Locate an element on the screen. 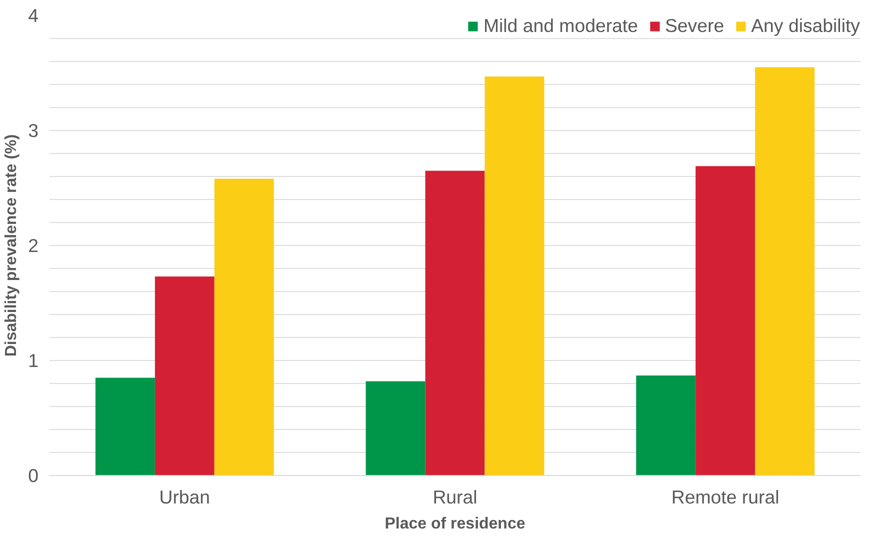 The height and width of the screenshot is (542, 876). y-tick-label: 1 is located at coordinates (33, 360).